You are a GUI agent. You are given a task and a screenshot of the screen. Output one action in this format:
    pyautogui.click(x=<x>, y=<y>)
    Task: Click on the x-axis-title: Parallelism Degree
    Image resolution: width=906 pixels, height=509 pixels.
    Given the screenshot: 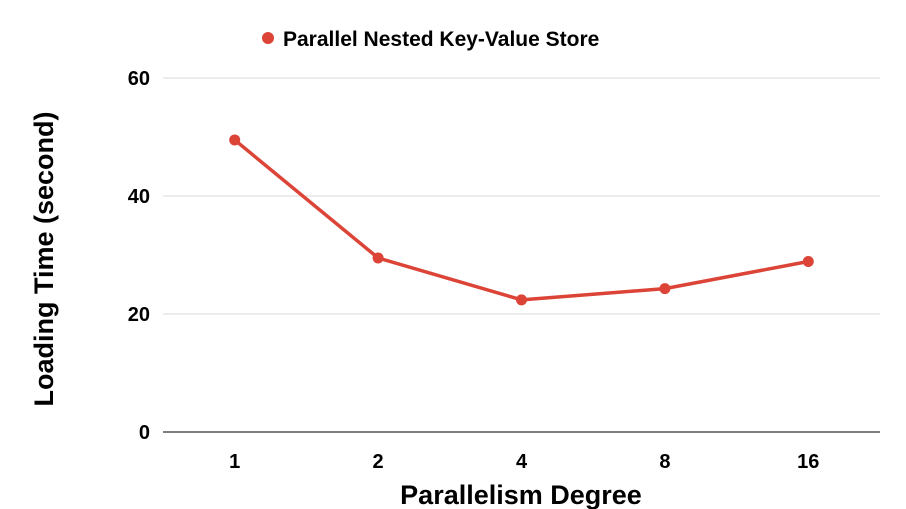 What is the action you would take?
    pyautogui.click(x=521, y=494)
    